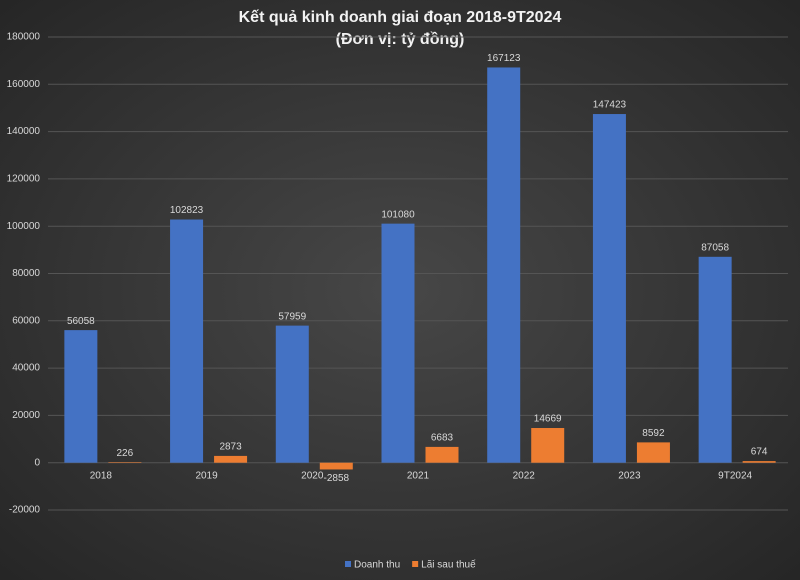 The height and width of the screenshot is (580, 800). I want to click on data-label: 226, so click(125, 453).